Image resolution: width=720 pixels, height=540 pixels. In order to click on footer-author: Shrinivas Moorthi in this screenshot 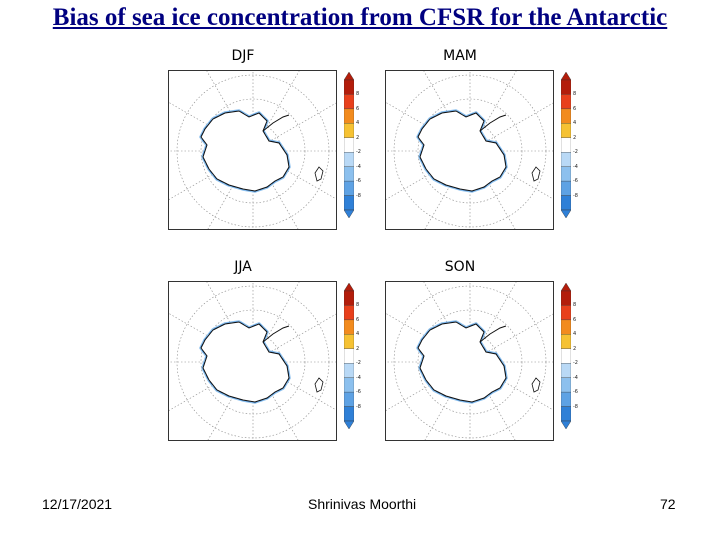, I will do `click(362, 504)`.